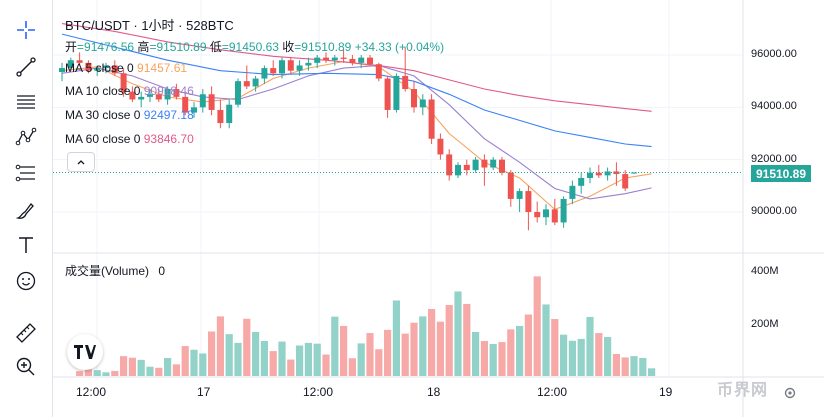 The width and height of the screenshot is (824, 417). What do you see at coordinates (26, 210) in the screenshot?
I see `brush-icon` at bounding box center [26, 210].